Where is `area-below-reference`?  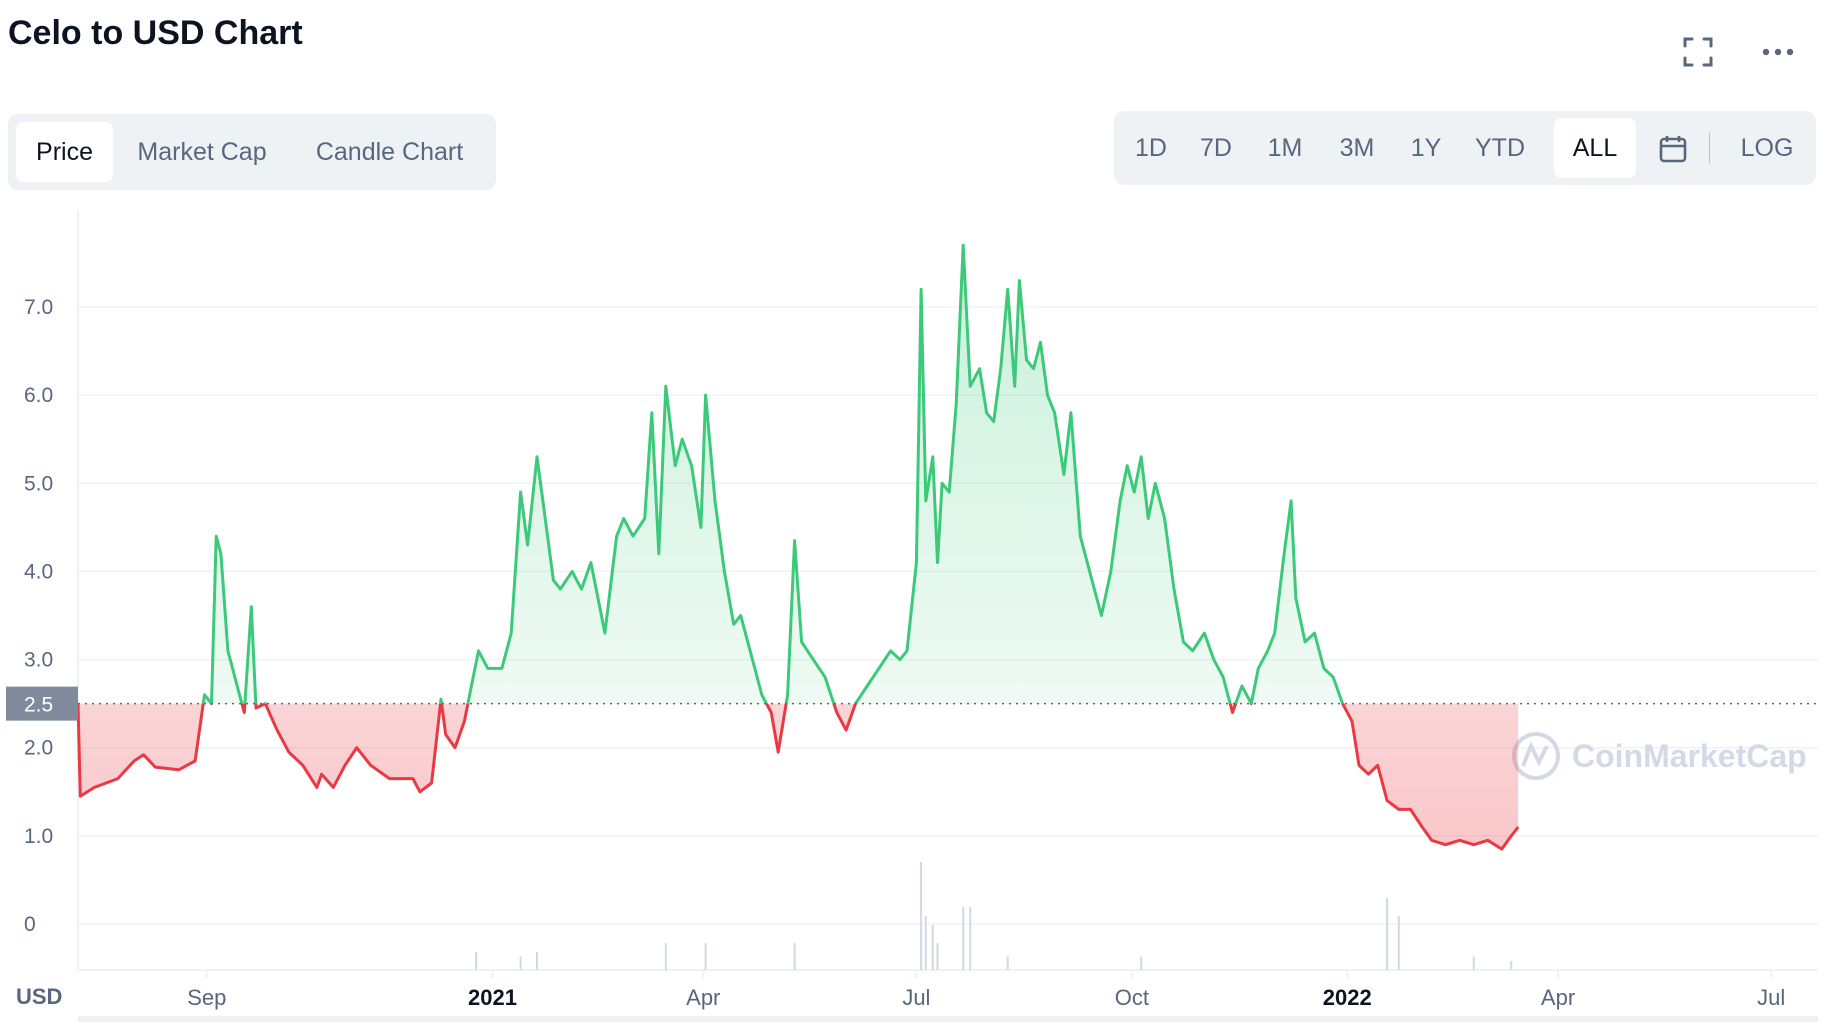
area-below-reference is located at coordinates (798, 776).